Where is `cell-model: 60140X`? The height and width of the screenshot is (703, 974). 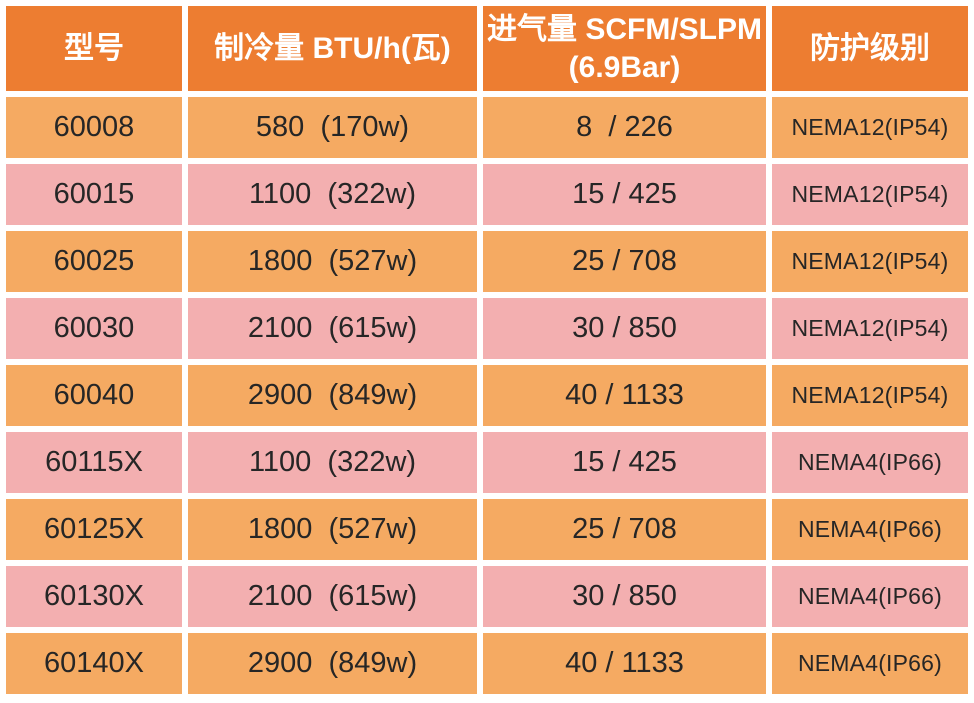
cell-model: 60140X is located at coordinates (94, 663).